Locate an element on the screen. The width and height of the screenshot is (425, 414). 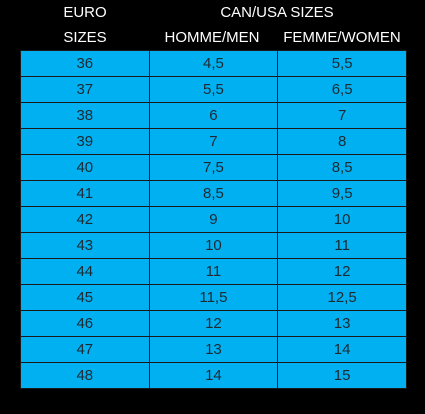
size-row: 44 11 12 is located at coordinates (213, 271).